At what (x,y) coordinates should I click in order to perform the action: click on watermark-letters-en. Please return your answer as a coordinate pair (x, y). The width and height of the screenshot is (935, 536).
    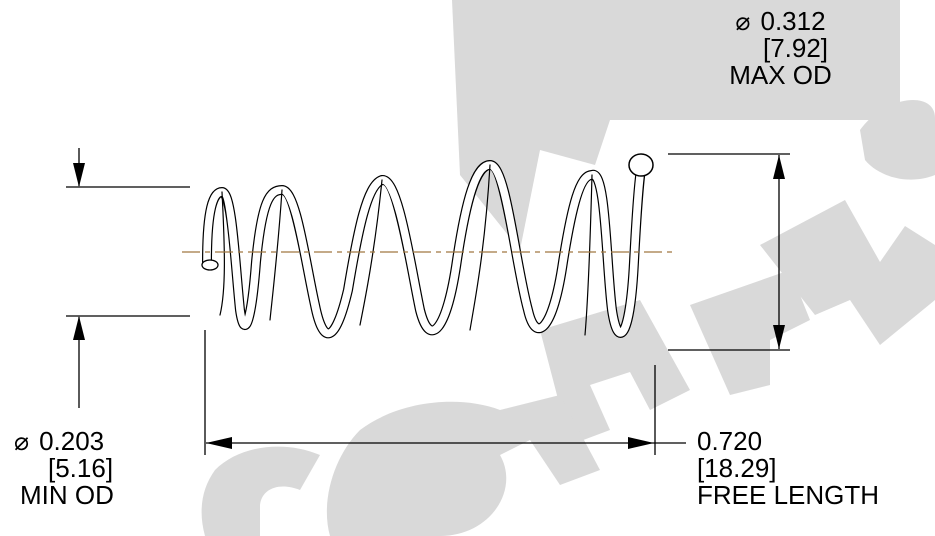
    Looking at the image, I should click on (463, 465).